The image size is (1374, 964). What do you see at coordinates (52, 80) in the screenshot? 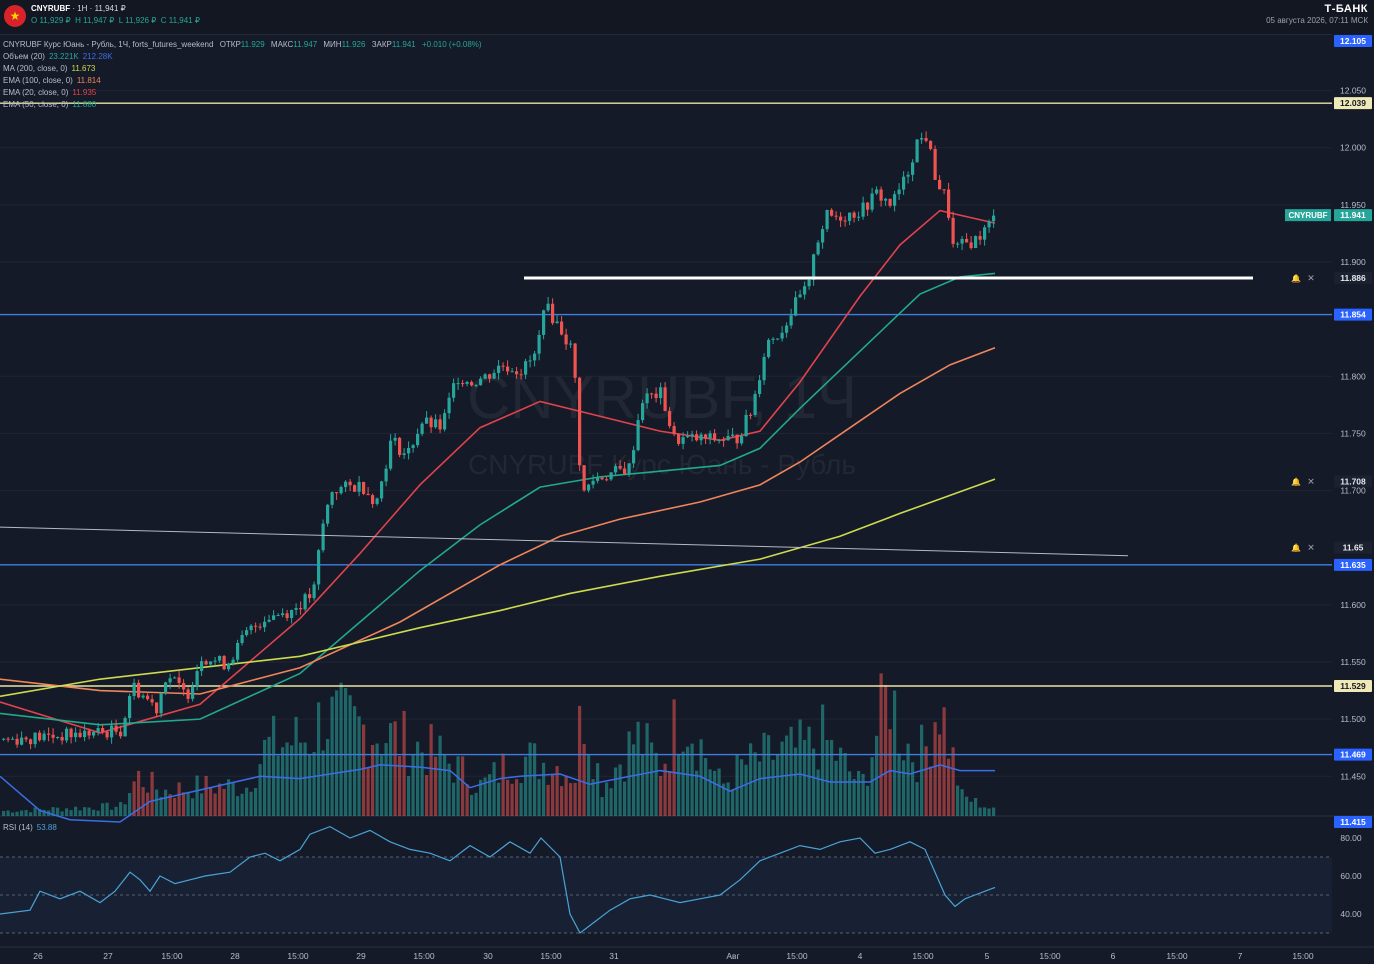
I see `legend-ema100: EMA (100, close, 0) 11.814` at bounding box center [52, 80].